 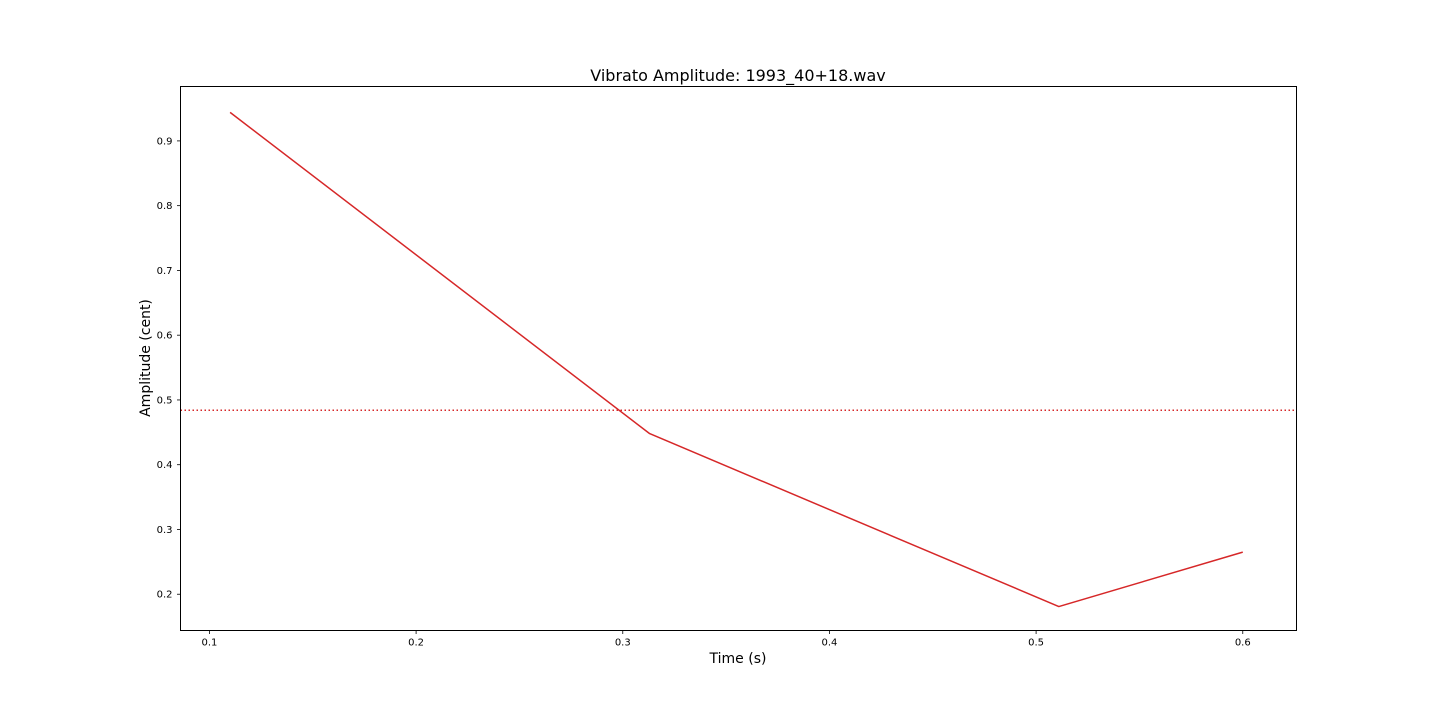 I want to click on y-tick-label: 0.7, so click(x=165, y=271).